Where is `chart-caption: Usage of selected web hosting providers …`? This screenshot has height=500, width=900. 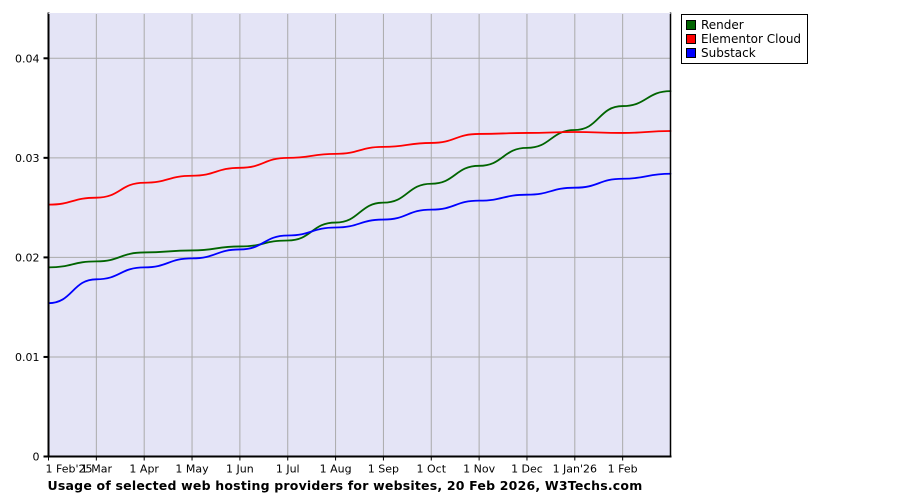
chart-caption: Usage of selected web hosting providers … is located at coordinates (345, 485).